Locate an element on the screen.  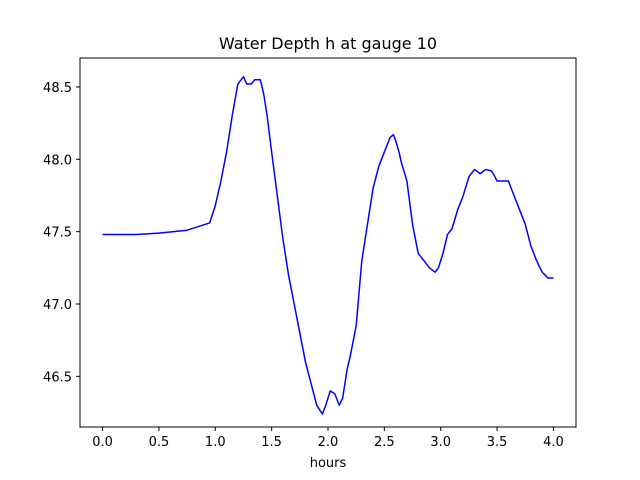
y-tick-label: 48.0 is located at coordinates (57, 160).